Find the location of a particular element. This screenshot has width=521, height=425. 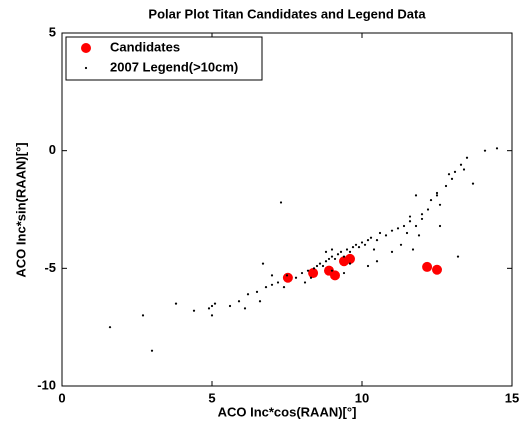

x-tick-label: 10 is located at coordinates (362, 397).